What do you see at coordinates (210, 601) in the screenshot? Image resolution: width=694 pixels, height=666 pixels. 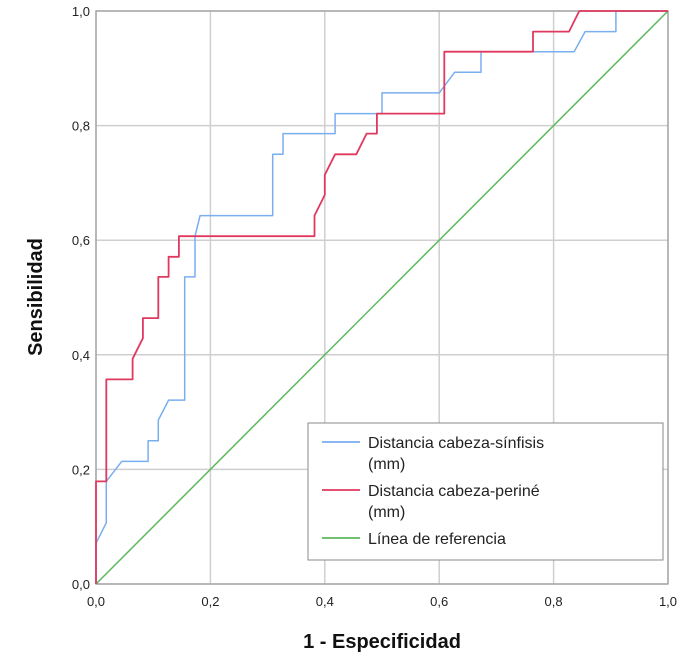 I see `x-tick-label: 0,2` at bounding box center [210, 601].